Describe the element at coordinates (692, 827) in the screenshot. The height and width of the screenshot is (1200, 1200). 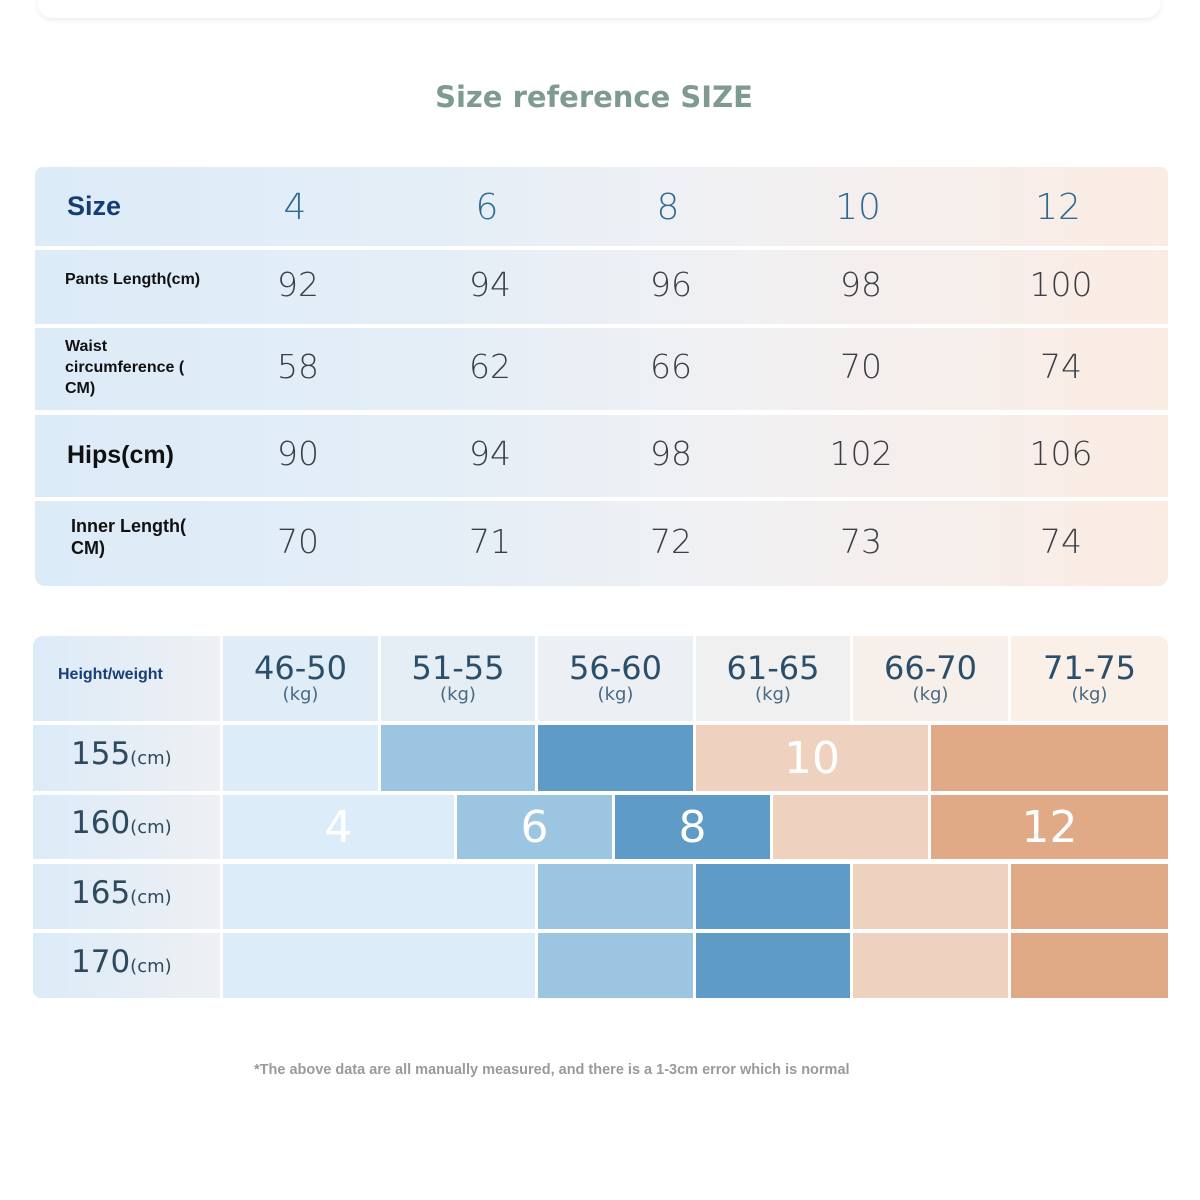
I see `size-block-label: 8` at that location.